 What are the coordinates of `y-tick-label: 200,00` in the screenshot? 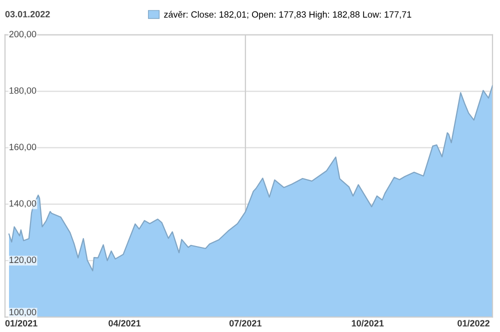 It's located at (22, 34).